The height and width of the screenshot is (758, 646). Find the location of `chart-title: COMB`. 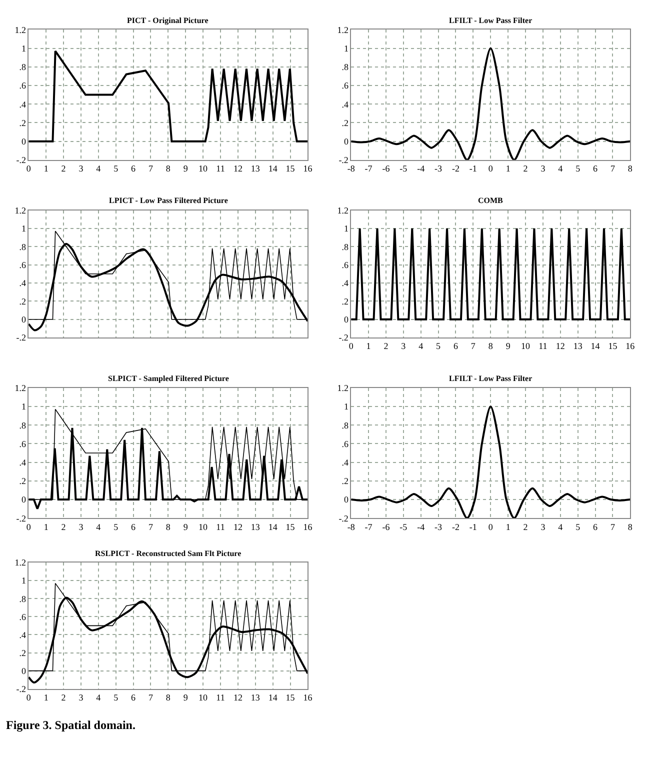

chart-title: COMB is located at coordinates (491, 200).